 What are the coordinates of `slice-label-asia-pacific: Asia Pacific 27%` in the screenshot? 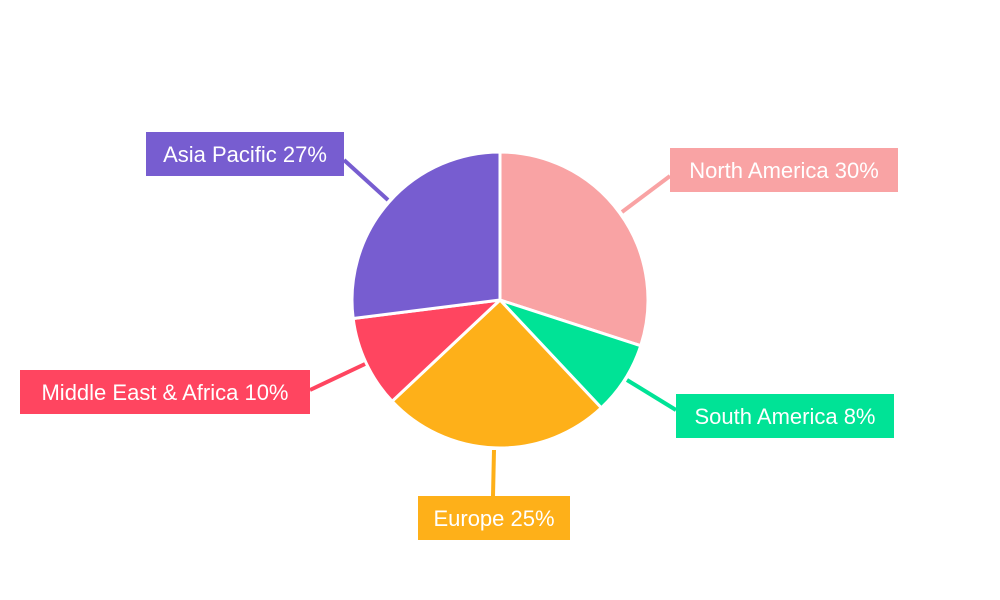 It's located at (245, 154).